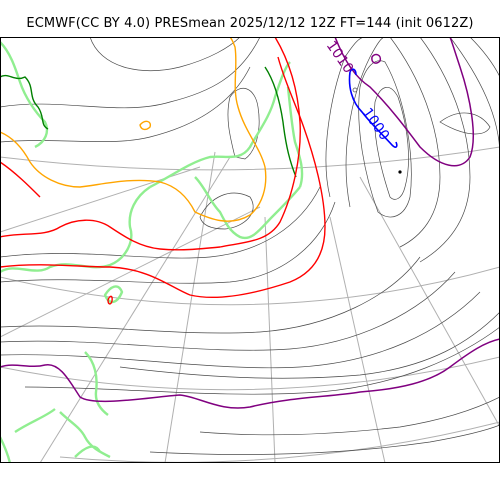  I want to click on contour-label-1010: 1010, so click(340, 57).